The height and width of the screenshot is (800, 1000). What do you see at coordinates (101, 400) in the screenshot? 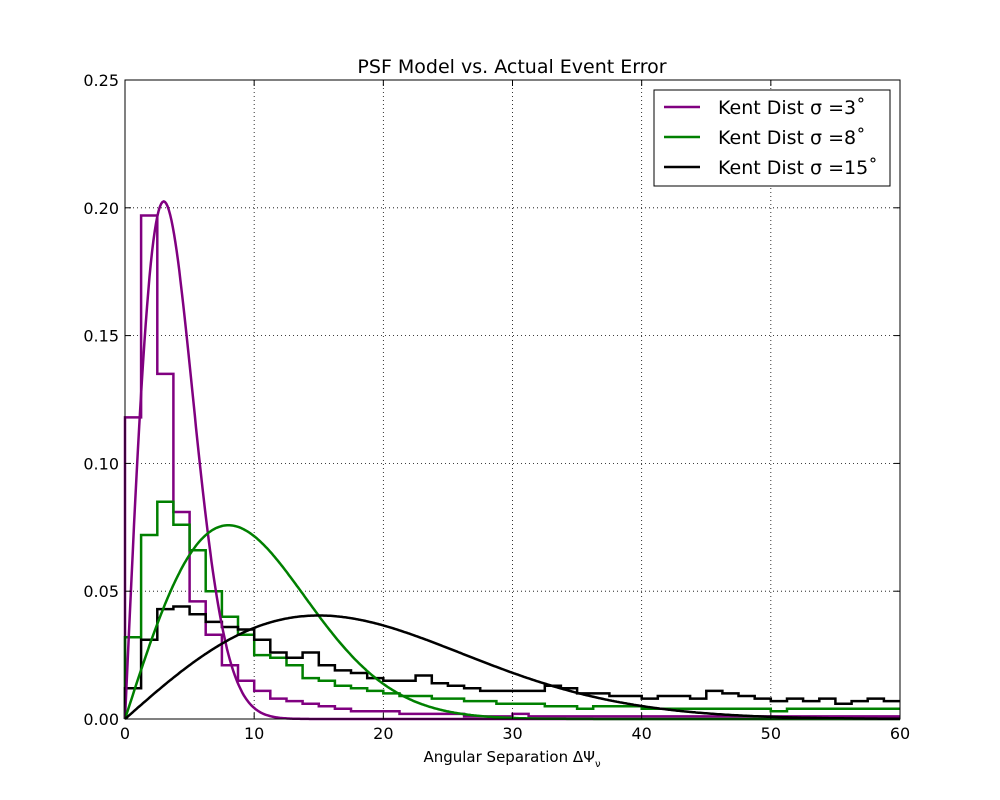
I see `y-tick-labels: 0.00 0.05 0.10 0.15 0.20 0.25` at bounding box center [101, 400].